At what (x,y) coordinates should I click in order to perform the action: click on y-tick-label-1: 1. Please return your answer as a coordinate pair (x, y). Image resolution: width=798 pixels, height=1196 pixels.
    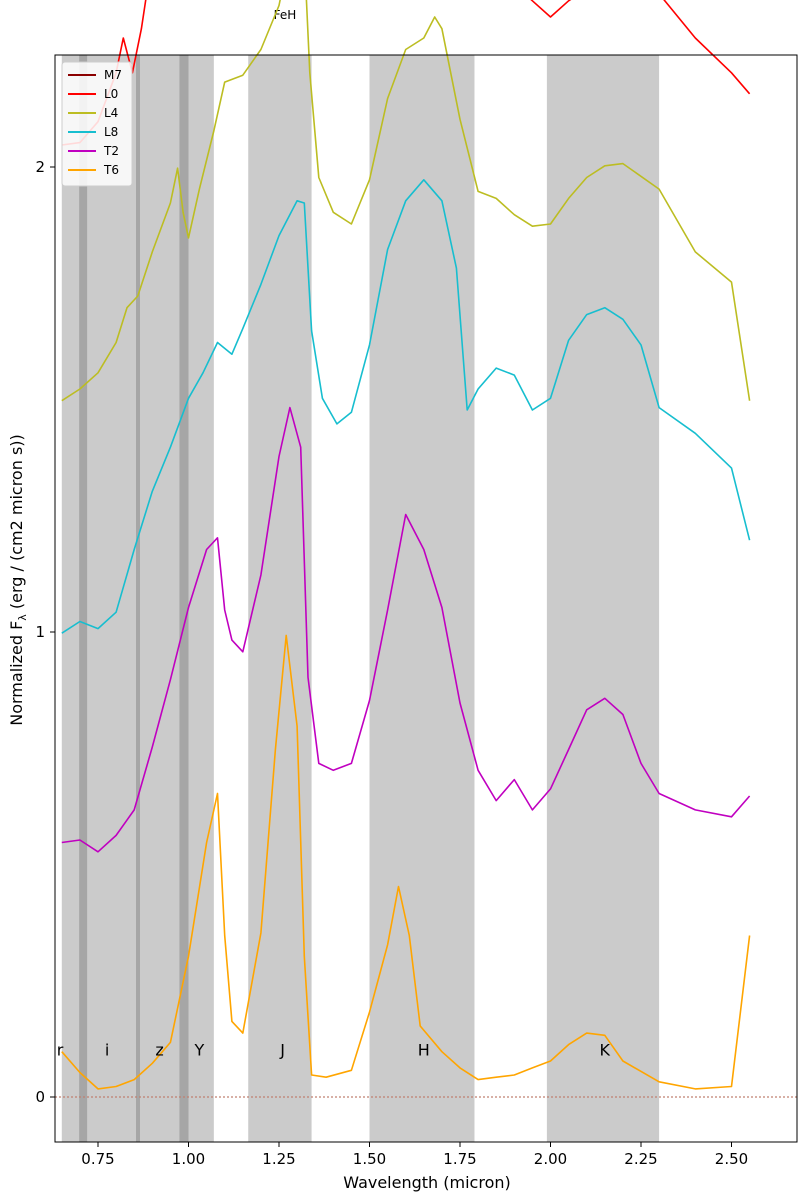
    Looking at the image, I should click on (40, 632).